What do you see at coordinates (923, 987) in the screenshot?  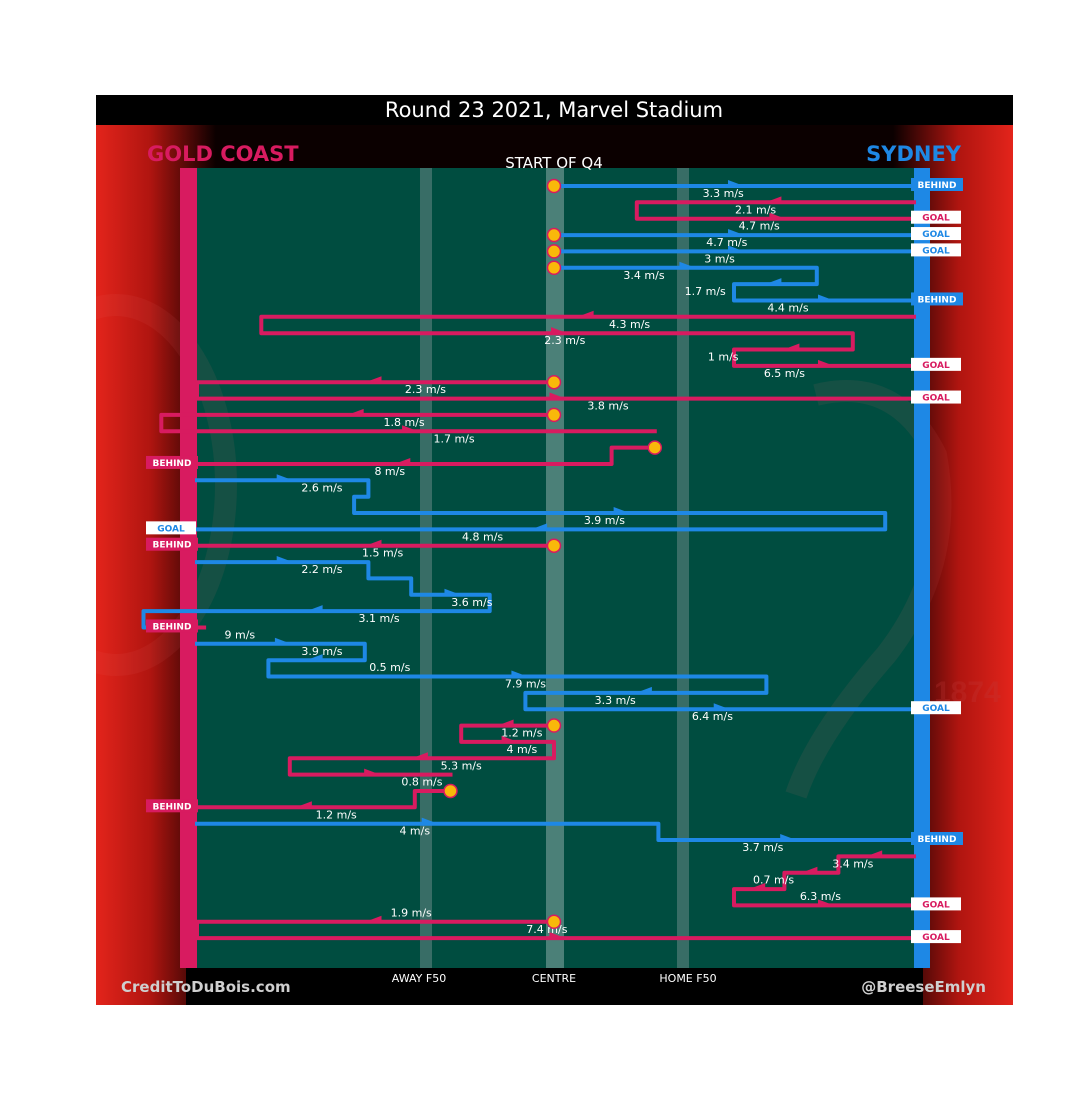 I see `credit-right: @BreeseEmlyn` at bounding box center [923, 987].